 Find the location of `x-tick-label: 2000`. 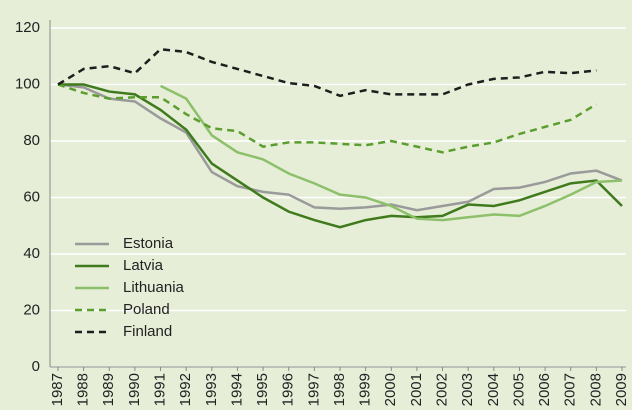

x-tick-label: 2000 is located at coordinates (390, 389).